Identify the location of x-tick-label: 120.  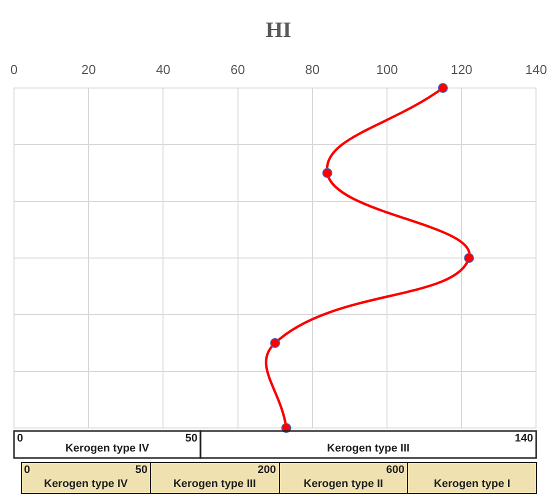
(461, 69).